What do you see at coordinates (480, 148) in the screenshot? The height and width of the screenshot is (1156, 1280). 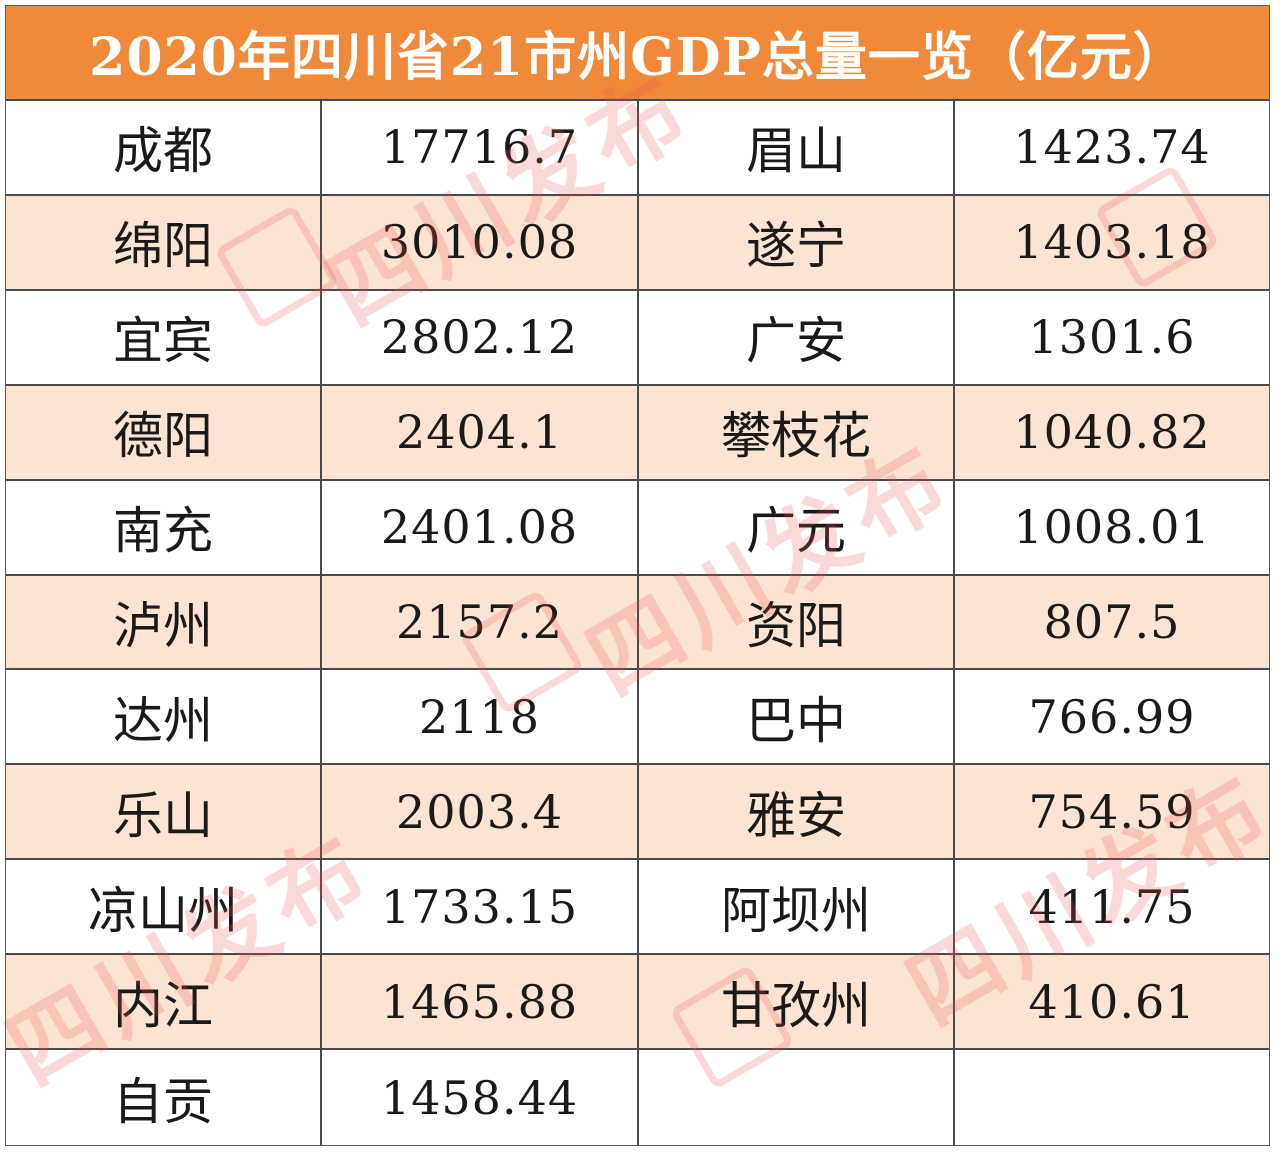 I see `gdp-value-cell: 17716.7` at bounding box center [480, 148].